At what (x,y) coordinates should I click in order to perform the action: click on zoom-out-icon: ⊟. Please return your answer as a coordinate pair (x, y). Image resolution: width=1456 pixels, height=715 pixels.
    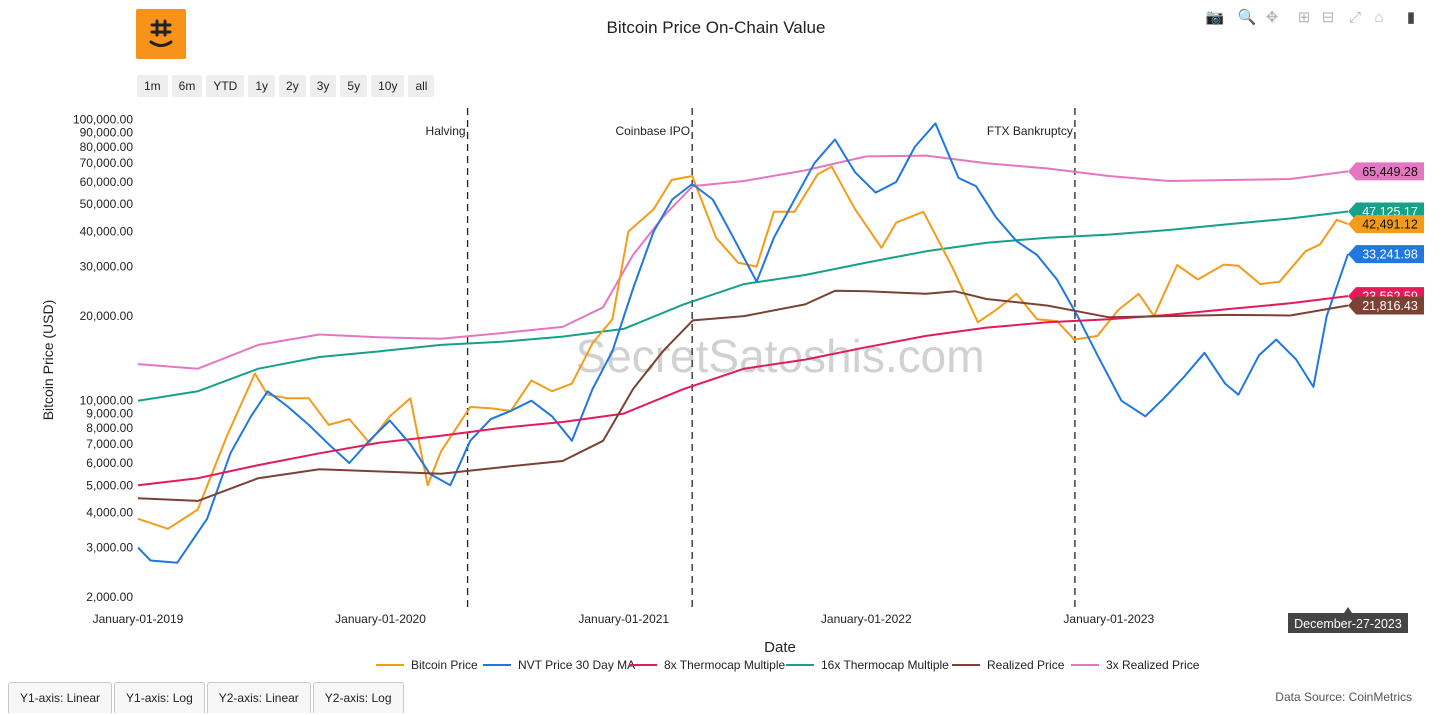
    Looking at the image, I should click on (1328, 17).